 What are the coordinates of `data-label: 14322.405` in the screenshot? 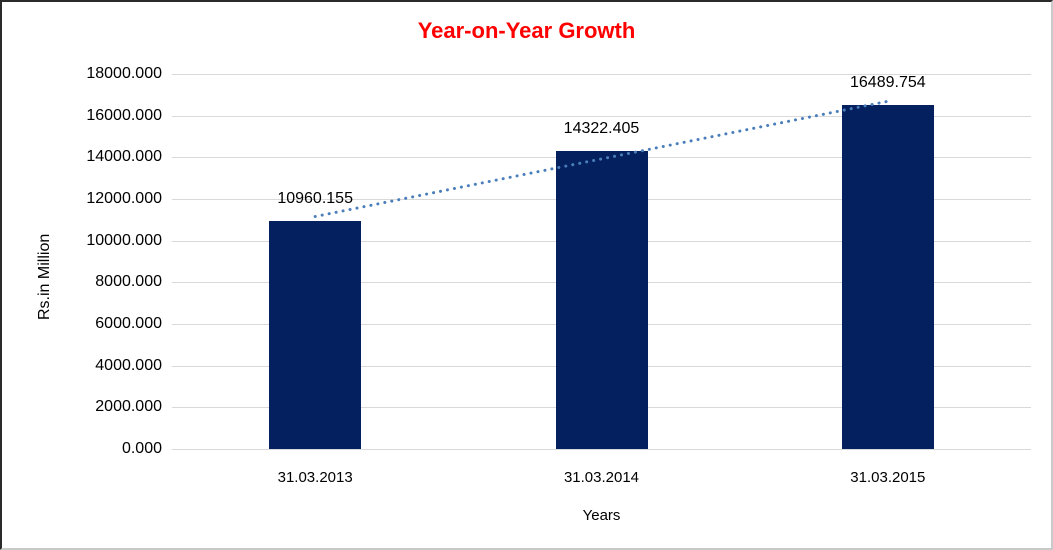 It's located at (601, 128).